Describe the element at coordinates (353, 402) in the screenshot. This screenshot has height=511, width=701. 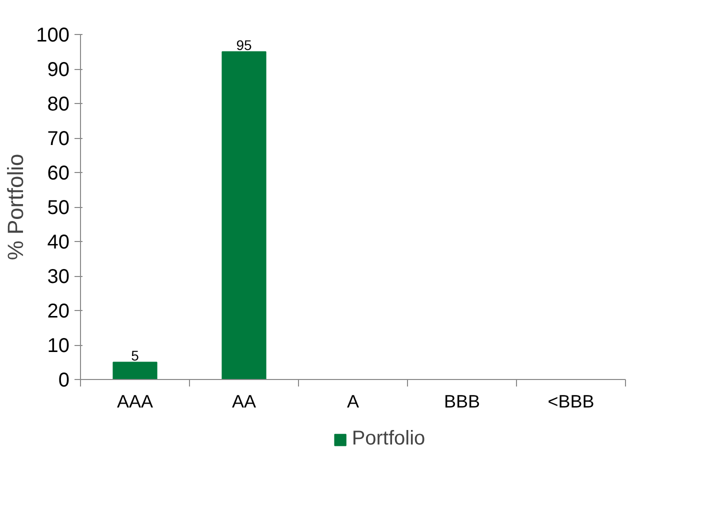
I see `x-tick-label: A` at that location.